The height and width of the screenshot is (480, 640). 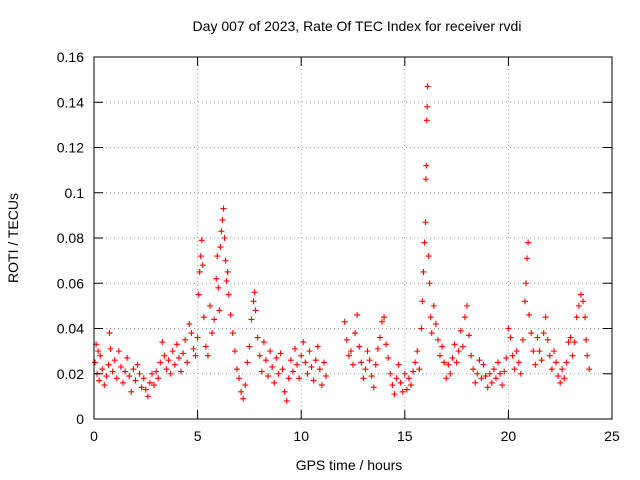 I want to click on x-tick-label: 15, so click(x=405, y=436).